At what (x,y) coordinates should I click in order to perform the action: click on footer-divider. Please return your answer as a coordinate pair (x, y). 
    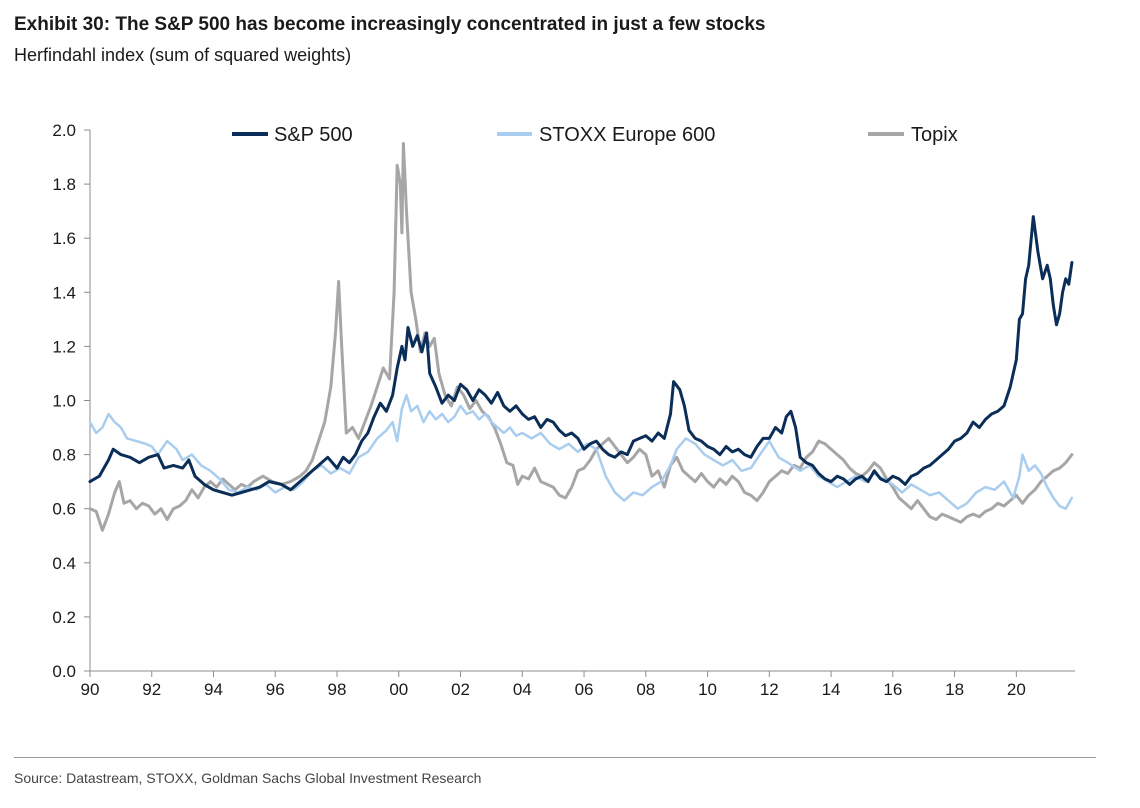
    Looking at the image, I should click on (555, 757).